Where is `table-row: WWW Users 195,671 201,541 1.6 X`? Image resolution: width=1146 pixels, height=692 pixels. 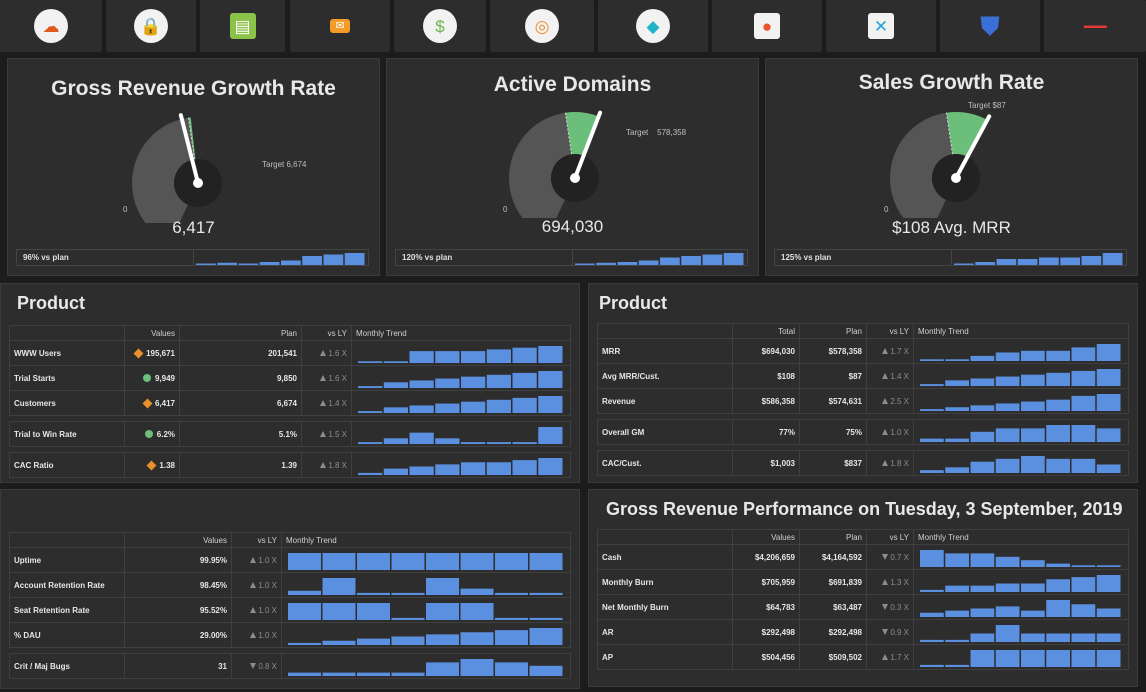
table-row: WWW Users 195,671 201,541 1.6 X is located at coordinates (290, 353).